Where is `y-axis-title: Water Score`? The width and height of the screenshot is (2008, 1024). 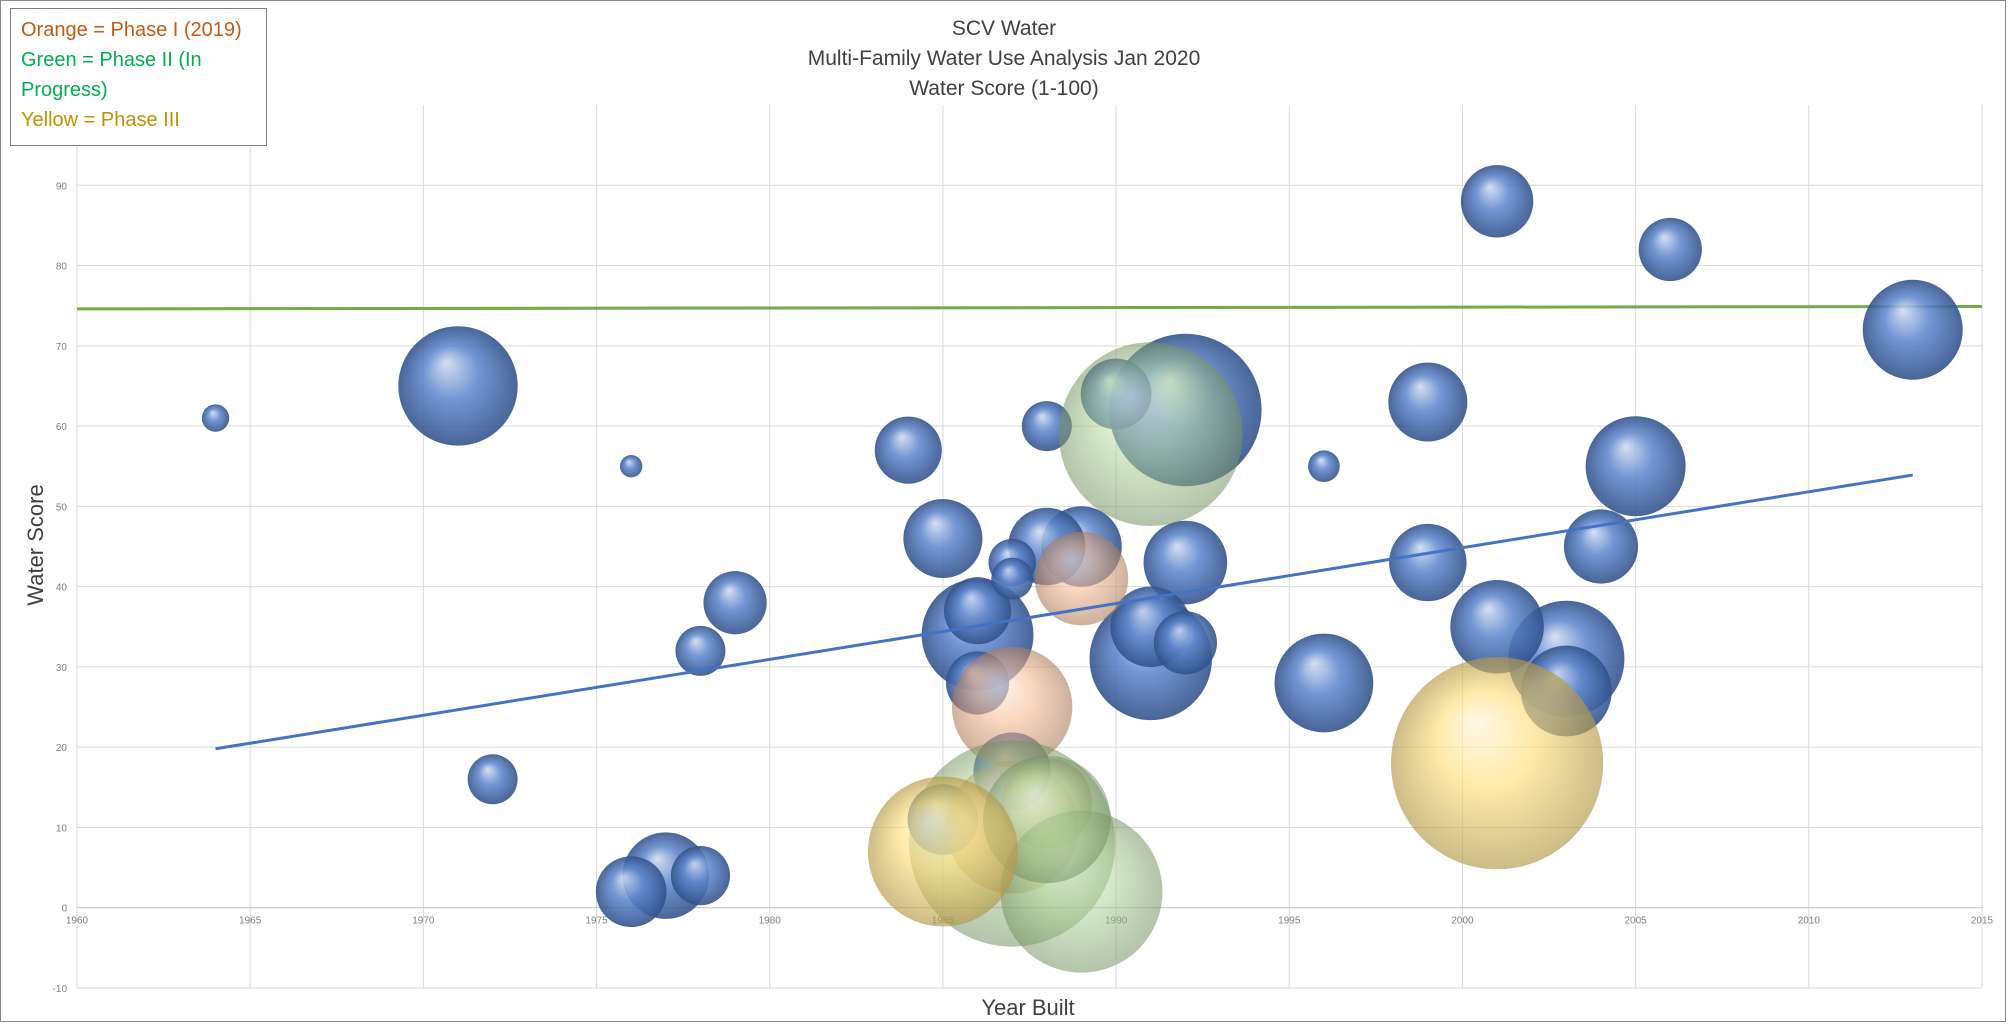 y-axis-title: Water Score is located at coordinates (35, 544).